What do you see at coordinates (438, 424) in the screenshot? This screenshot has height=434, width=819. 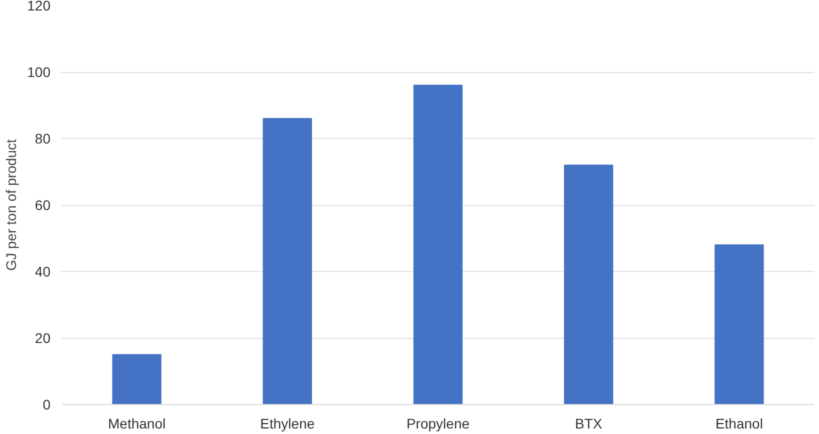 I see `x-tick-label: Propylene` at bounding box center [438, 424].